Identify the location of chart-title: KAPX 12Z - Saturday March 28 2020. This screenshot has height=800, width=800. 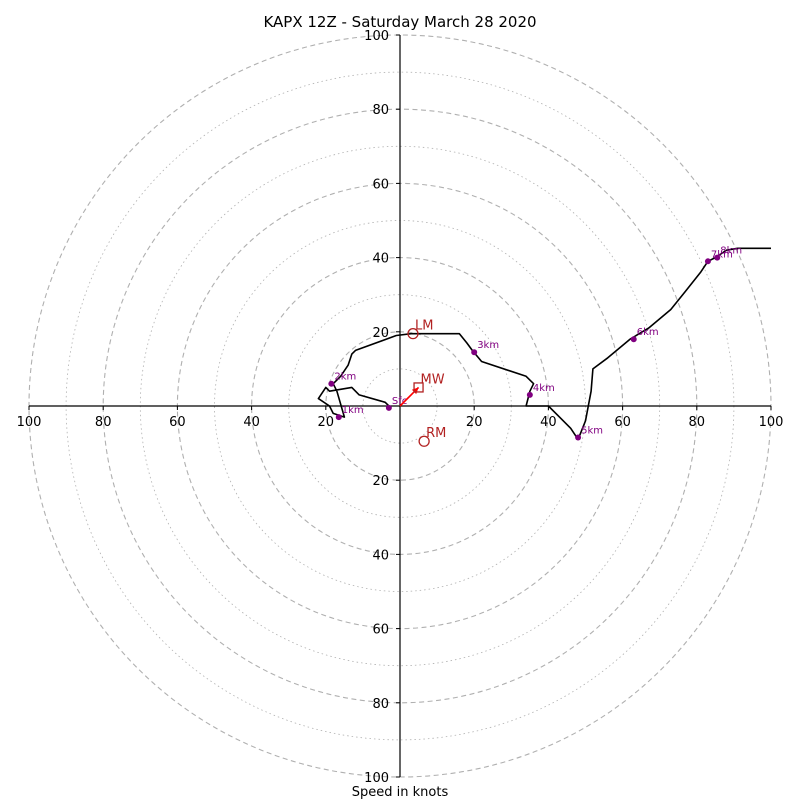
(399, 22).